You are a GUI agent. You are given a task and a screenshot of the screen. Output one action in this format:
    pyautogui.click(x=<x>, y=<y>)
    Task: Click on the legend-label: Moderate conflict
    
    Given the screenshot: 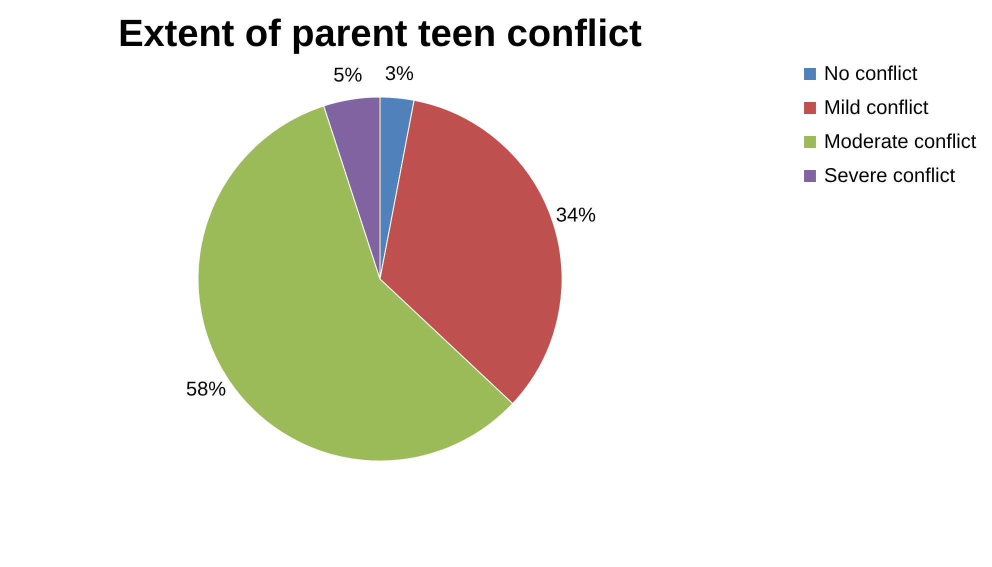 What is the action you would take?
    pyautogui.click(x=900, y=142)
    